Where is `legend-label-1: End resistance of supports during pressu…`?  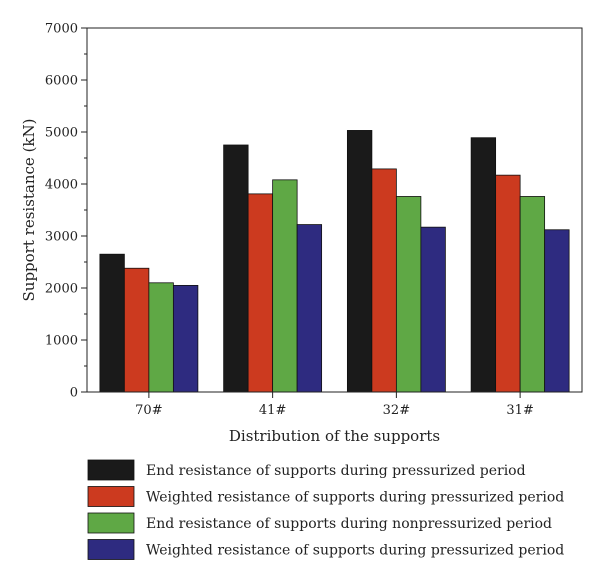
legend-label-1: End resistance of supports during pressu… is located at coordinates (336, 471).